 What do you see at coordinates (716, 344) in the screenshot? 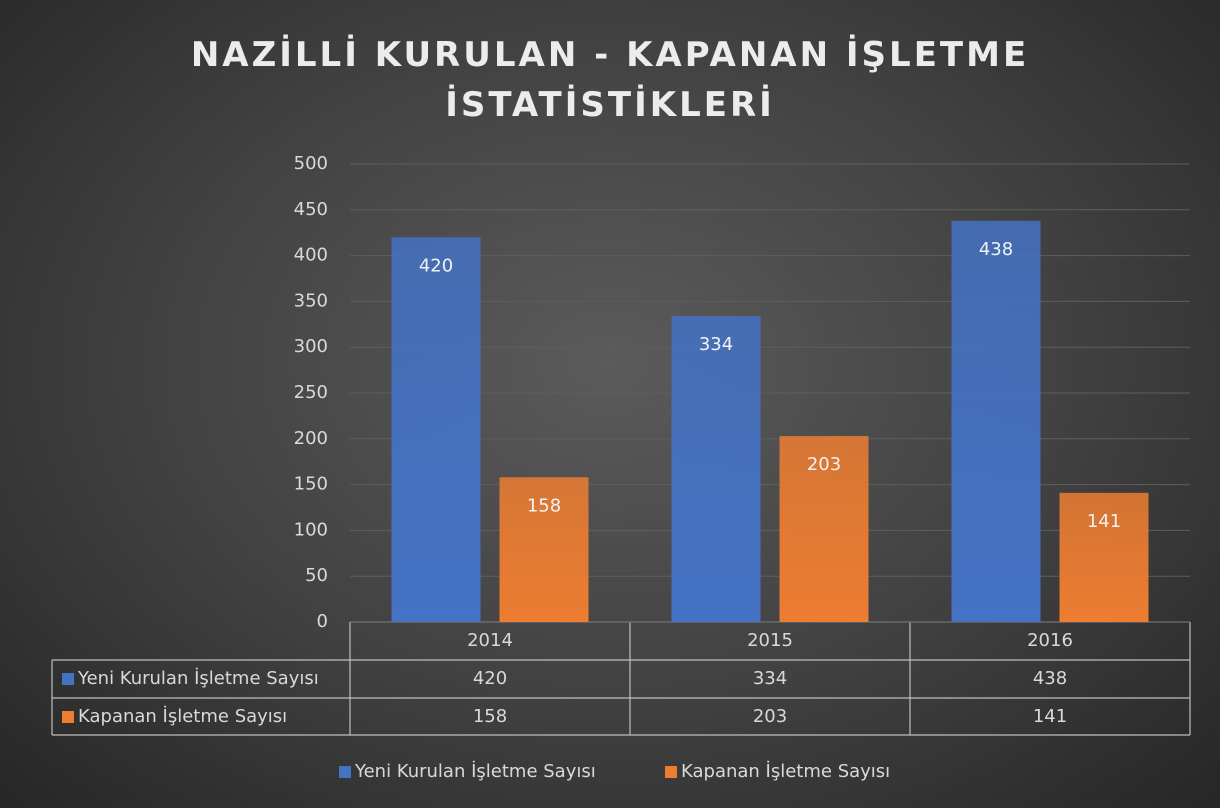
I see `data-label: 334` at bounding box center [716, 344].